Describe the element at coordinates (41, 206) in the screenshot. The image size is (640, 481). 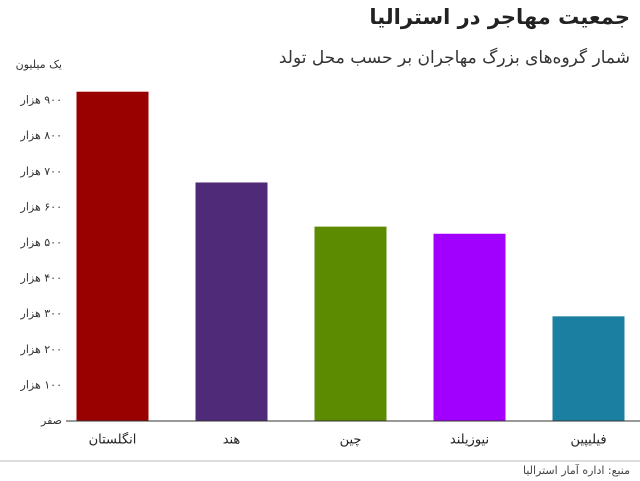
I see `y-tick-label: ۶۰۰ هزار` at that location.